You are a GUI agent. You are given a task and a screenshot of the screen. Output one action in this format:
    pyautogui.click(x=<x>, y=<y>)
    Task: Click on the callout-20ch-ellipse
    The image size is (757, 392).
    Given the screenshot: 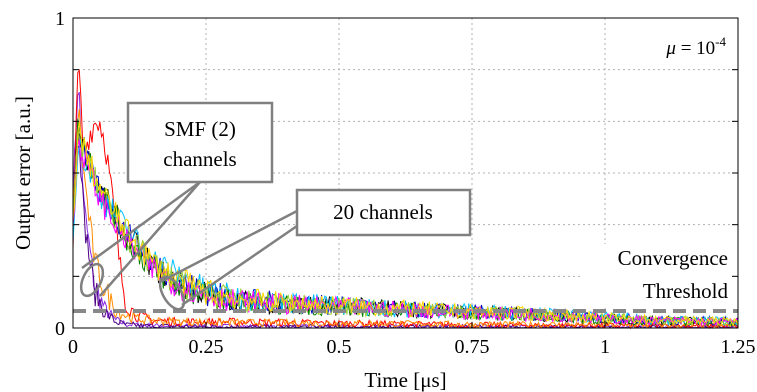 What is the action you would take?
    pyautogui.click(x=172, y=293)
    